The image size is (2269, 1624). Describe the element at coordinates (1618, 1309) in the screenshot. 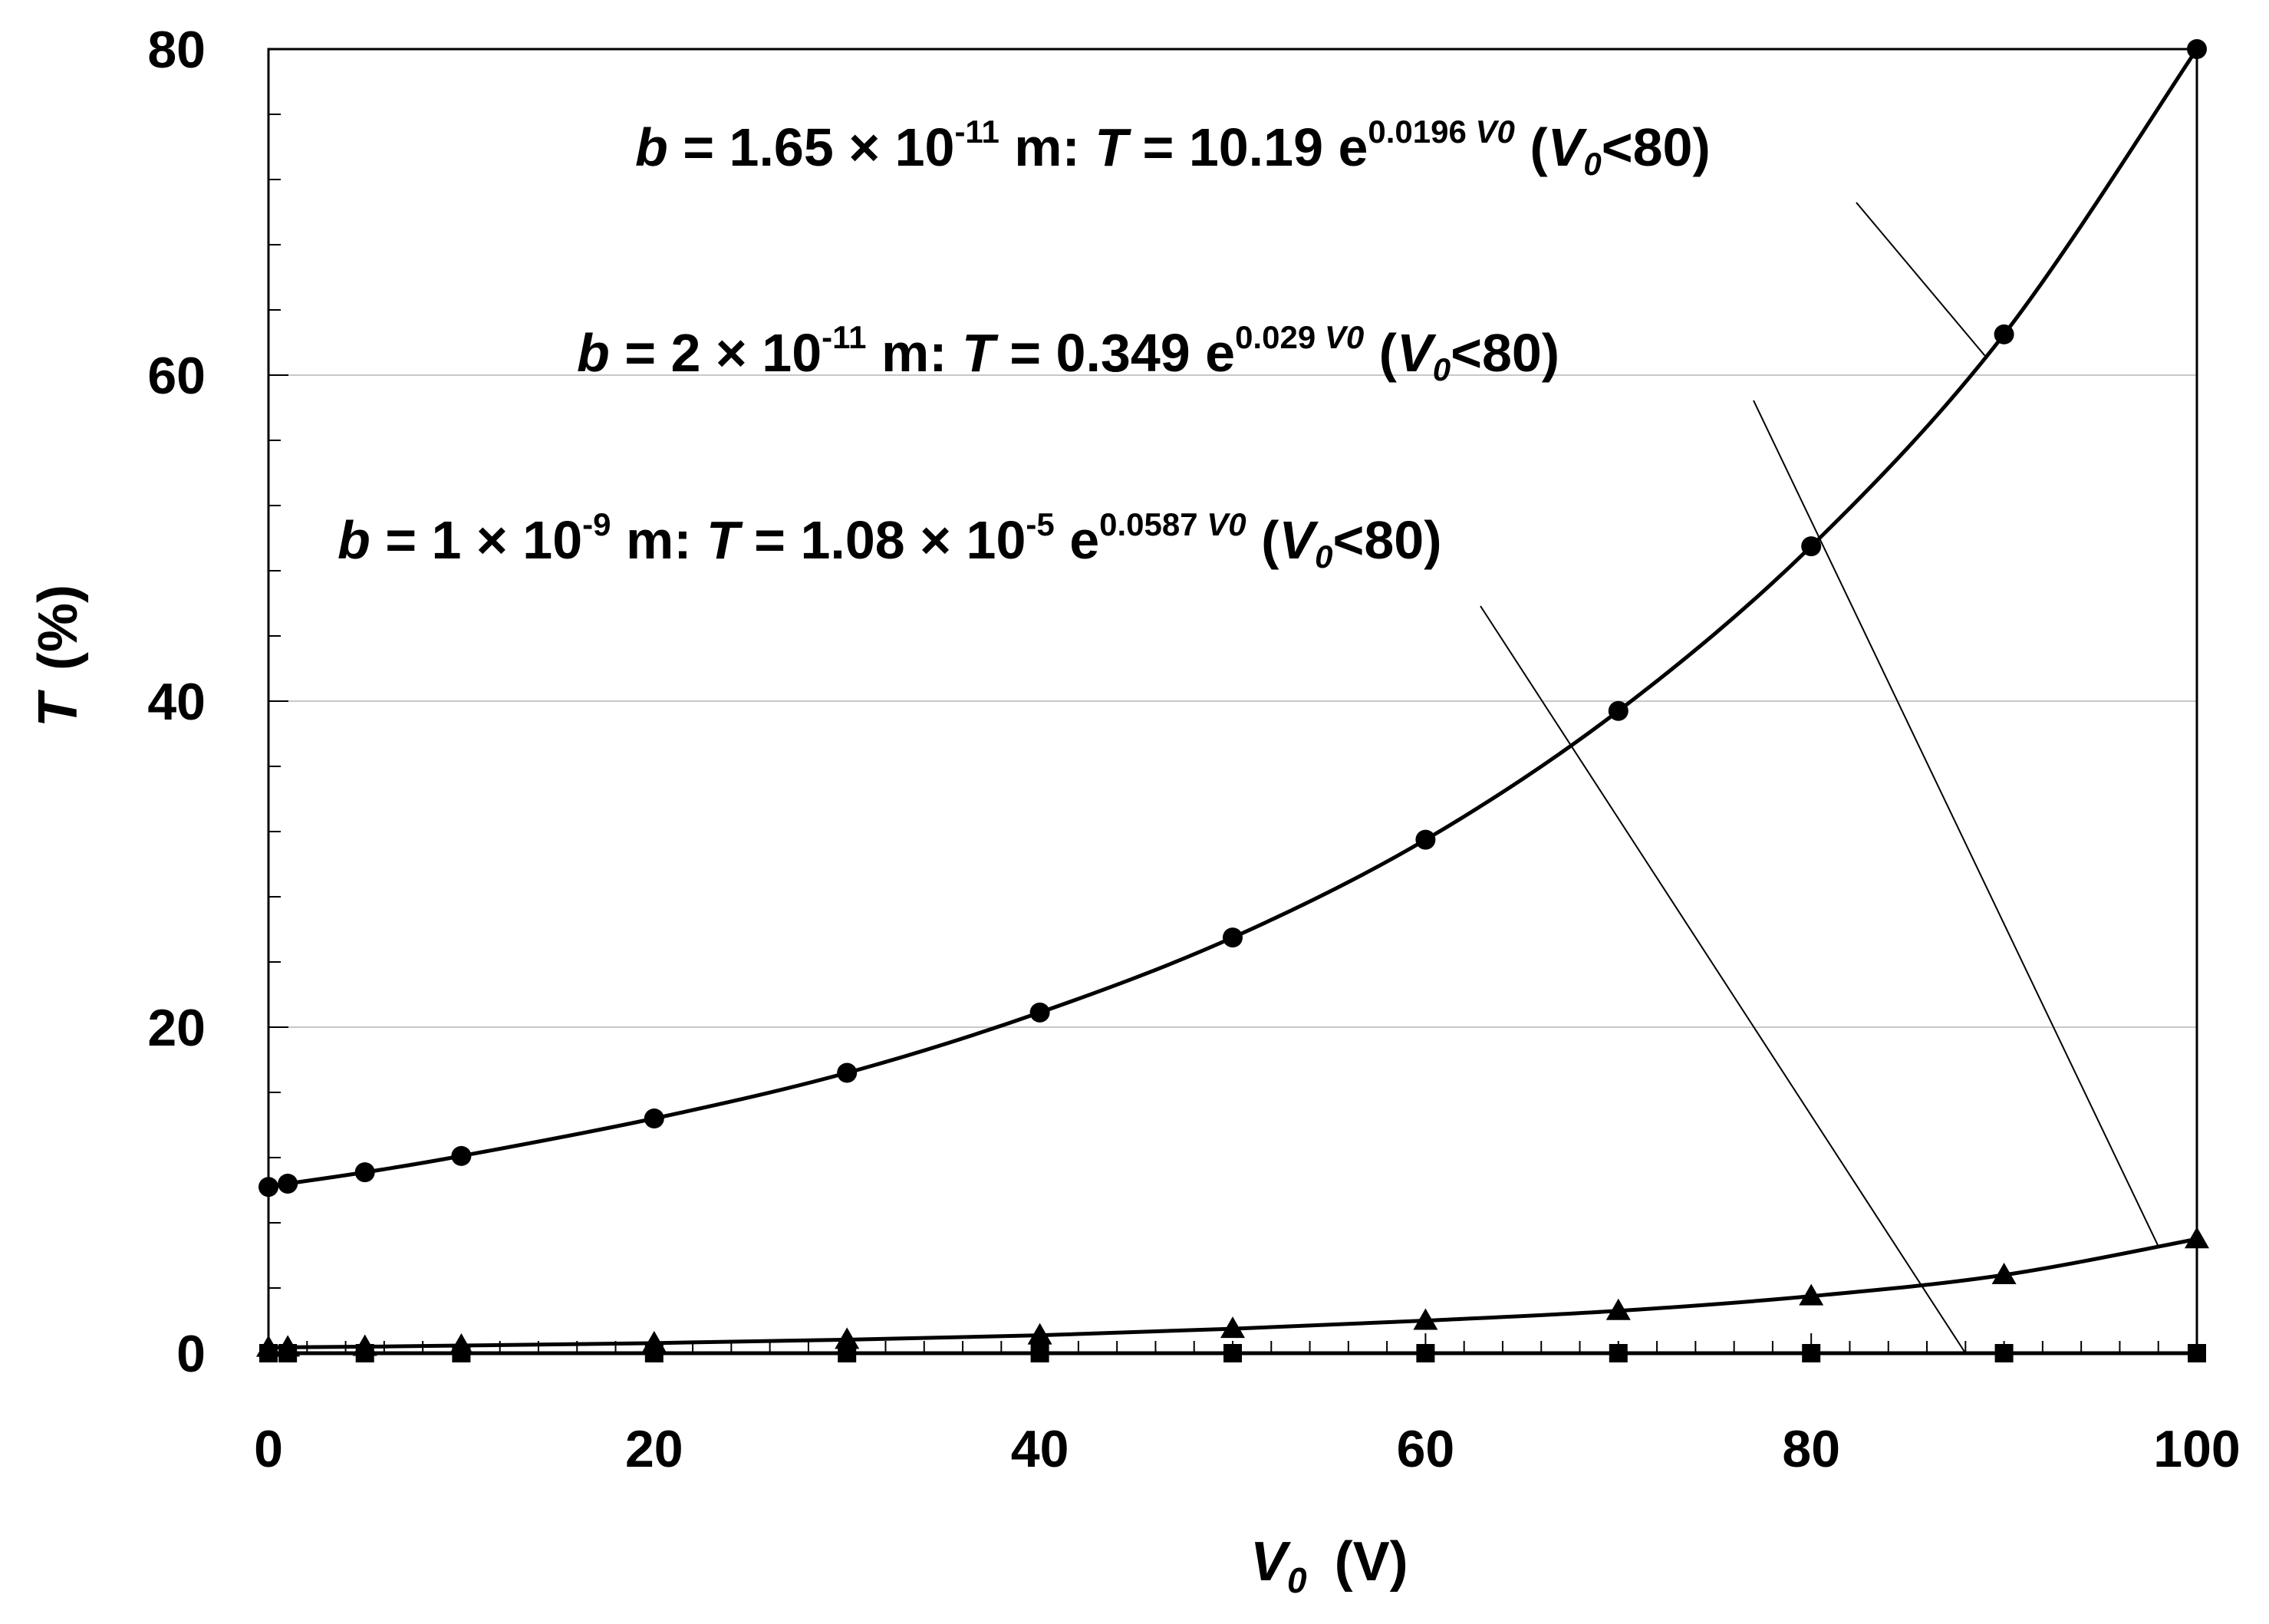

I see `data-point-s1-x70` at that location.